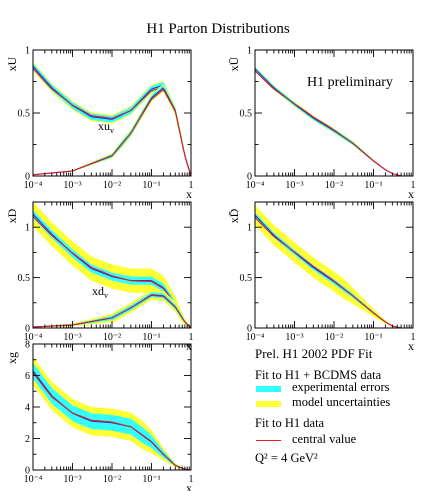 This screenshot has width=436, height=491. I want to click on xtick-label-xUbar: 10⁻², so click(334, 185).